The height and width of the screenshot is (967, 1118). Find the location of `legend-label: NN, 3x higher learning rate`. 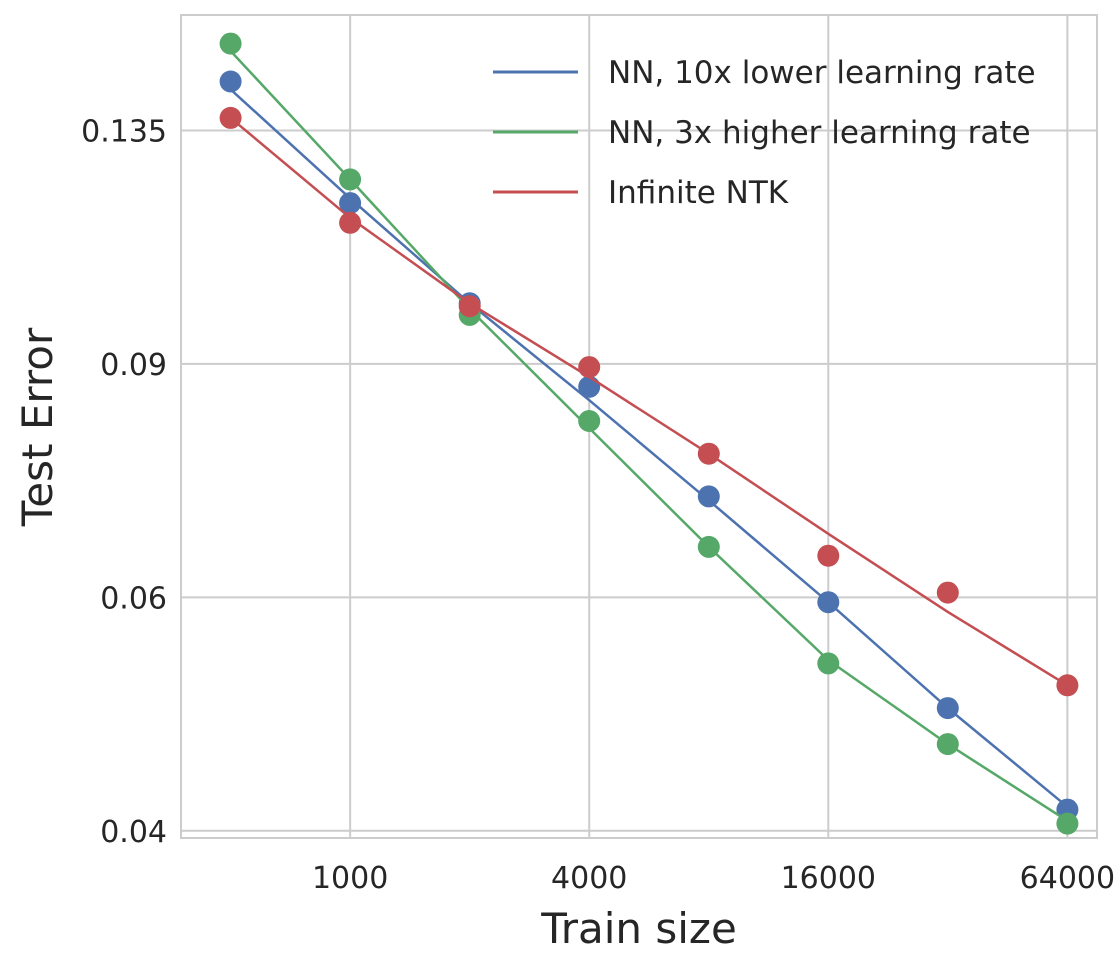

legend-label: NN, 3x higher learning rate is located at coordinates (819, 133).